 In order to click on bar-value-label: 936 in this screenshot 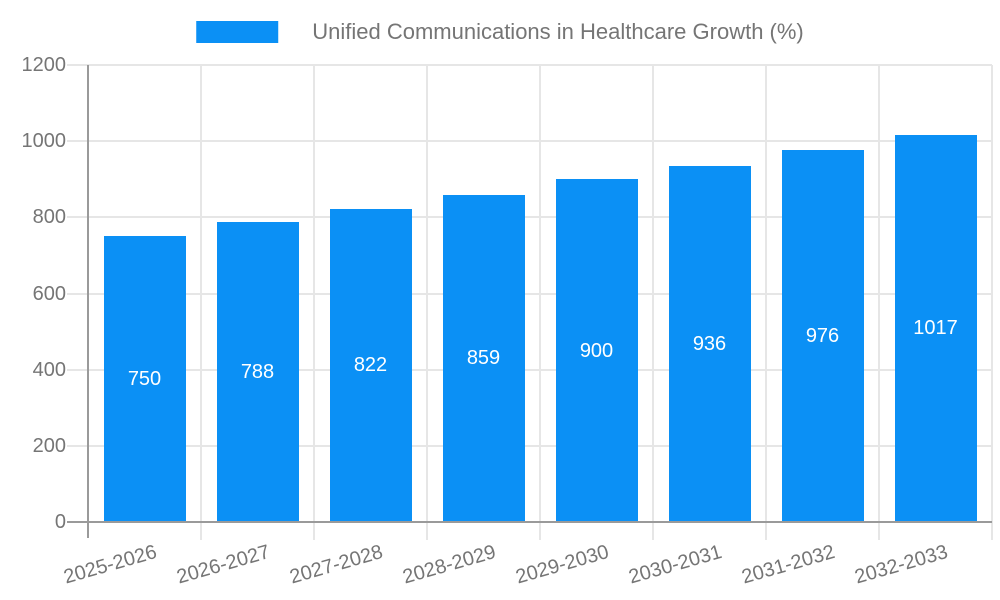, I will do `click(709, 343)`.